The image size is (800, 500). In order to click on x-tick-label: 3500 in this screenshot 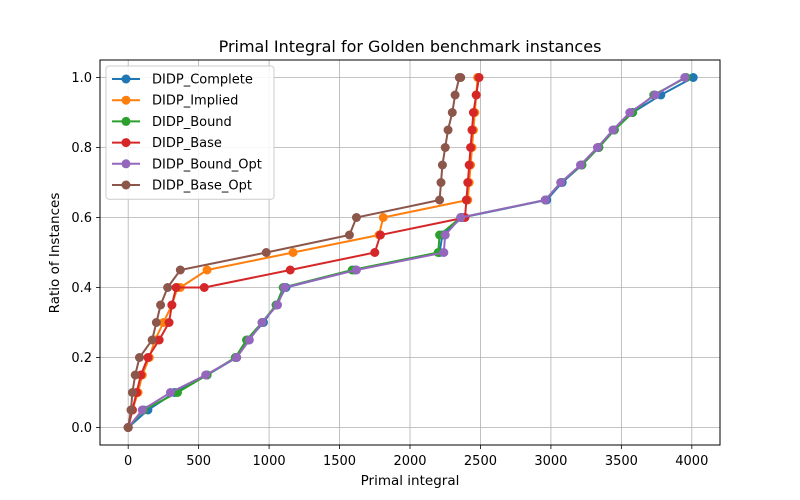, I will do `click(621, 461)`.